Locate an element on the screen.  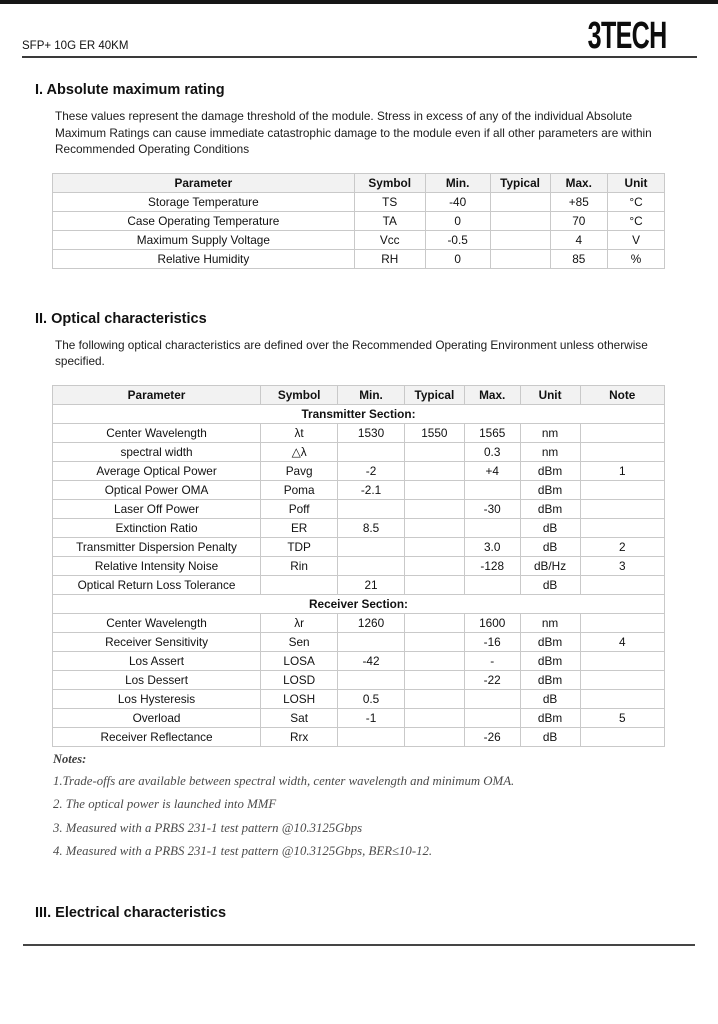
table-cell: 3.0 is located at coordinates (492, 546).